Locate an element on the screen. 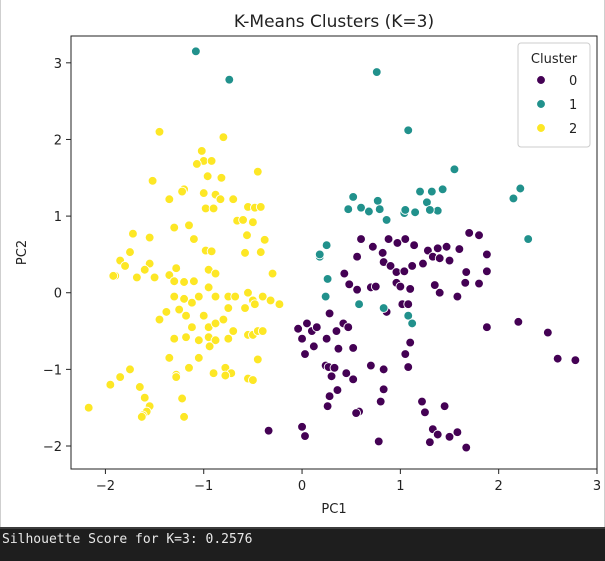  legend-title: Cluster is located at coordinates (554, 59).